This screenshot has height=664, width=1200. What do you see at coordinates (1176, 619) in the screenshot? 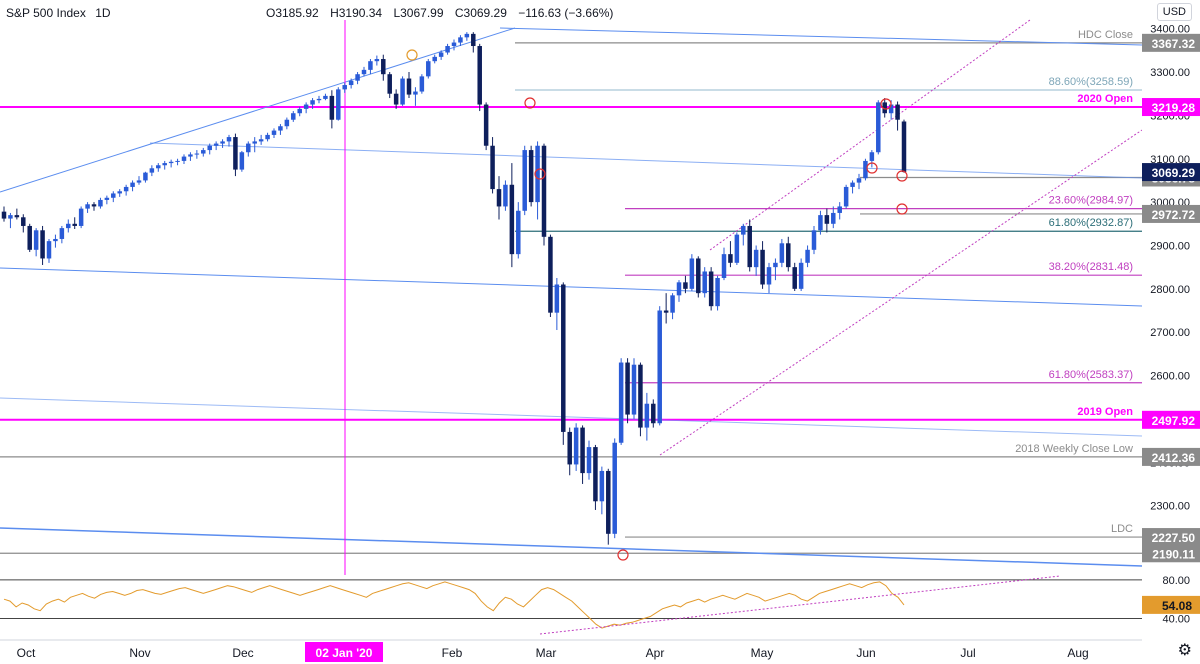
I see `rsi-tick-1: 40.00` at bounding box center [1176, 619].